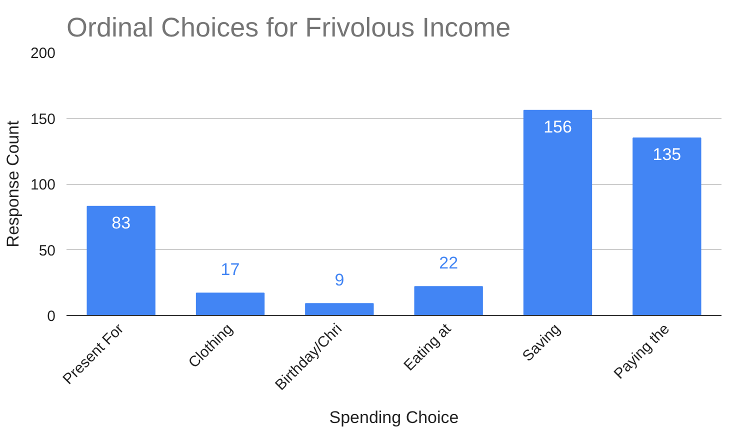 The width and height of the screenshot is (731, 429). I want to click on data-label: 22, so click(448, 263).